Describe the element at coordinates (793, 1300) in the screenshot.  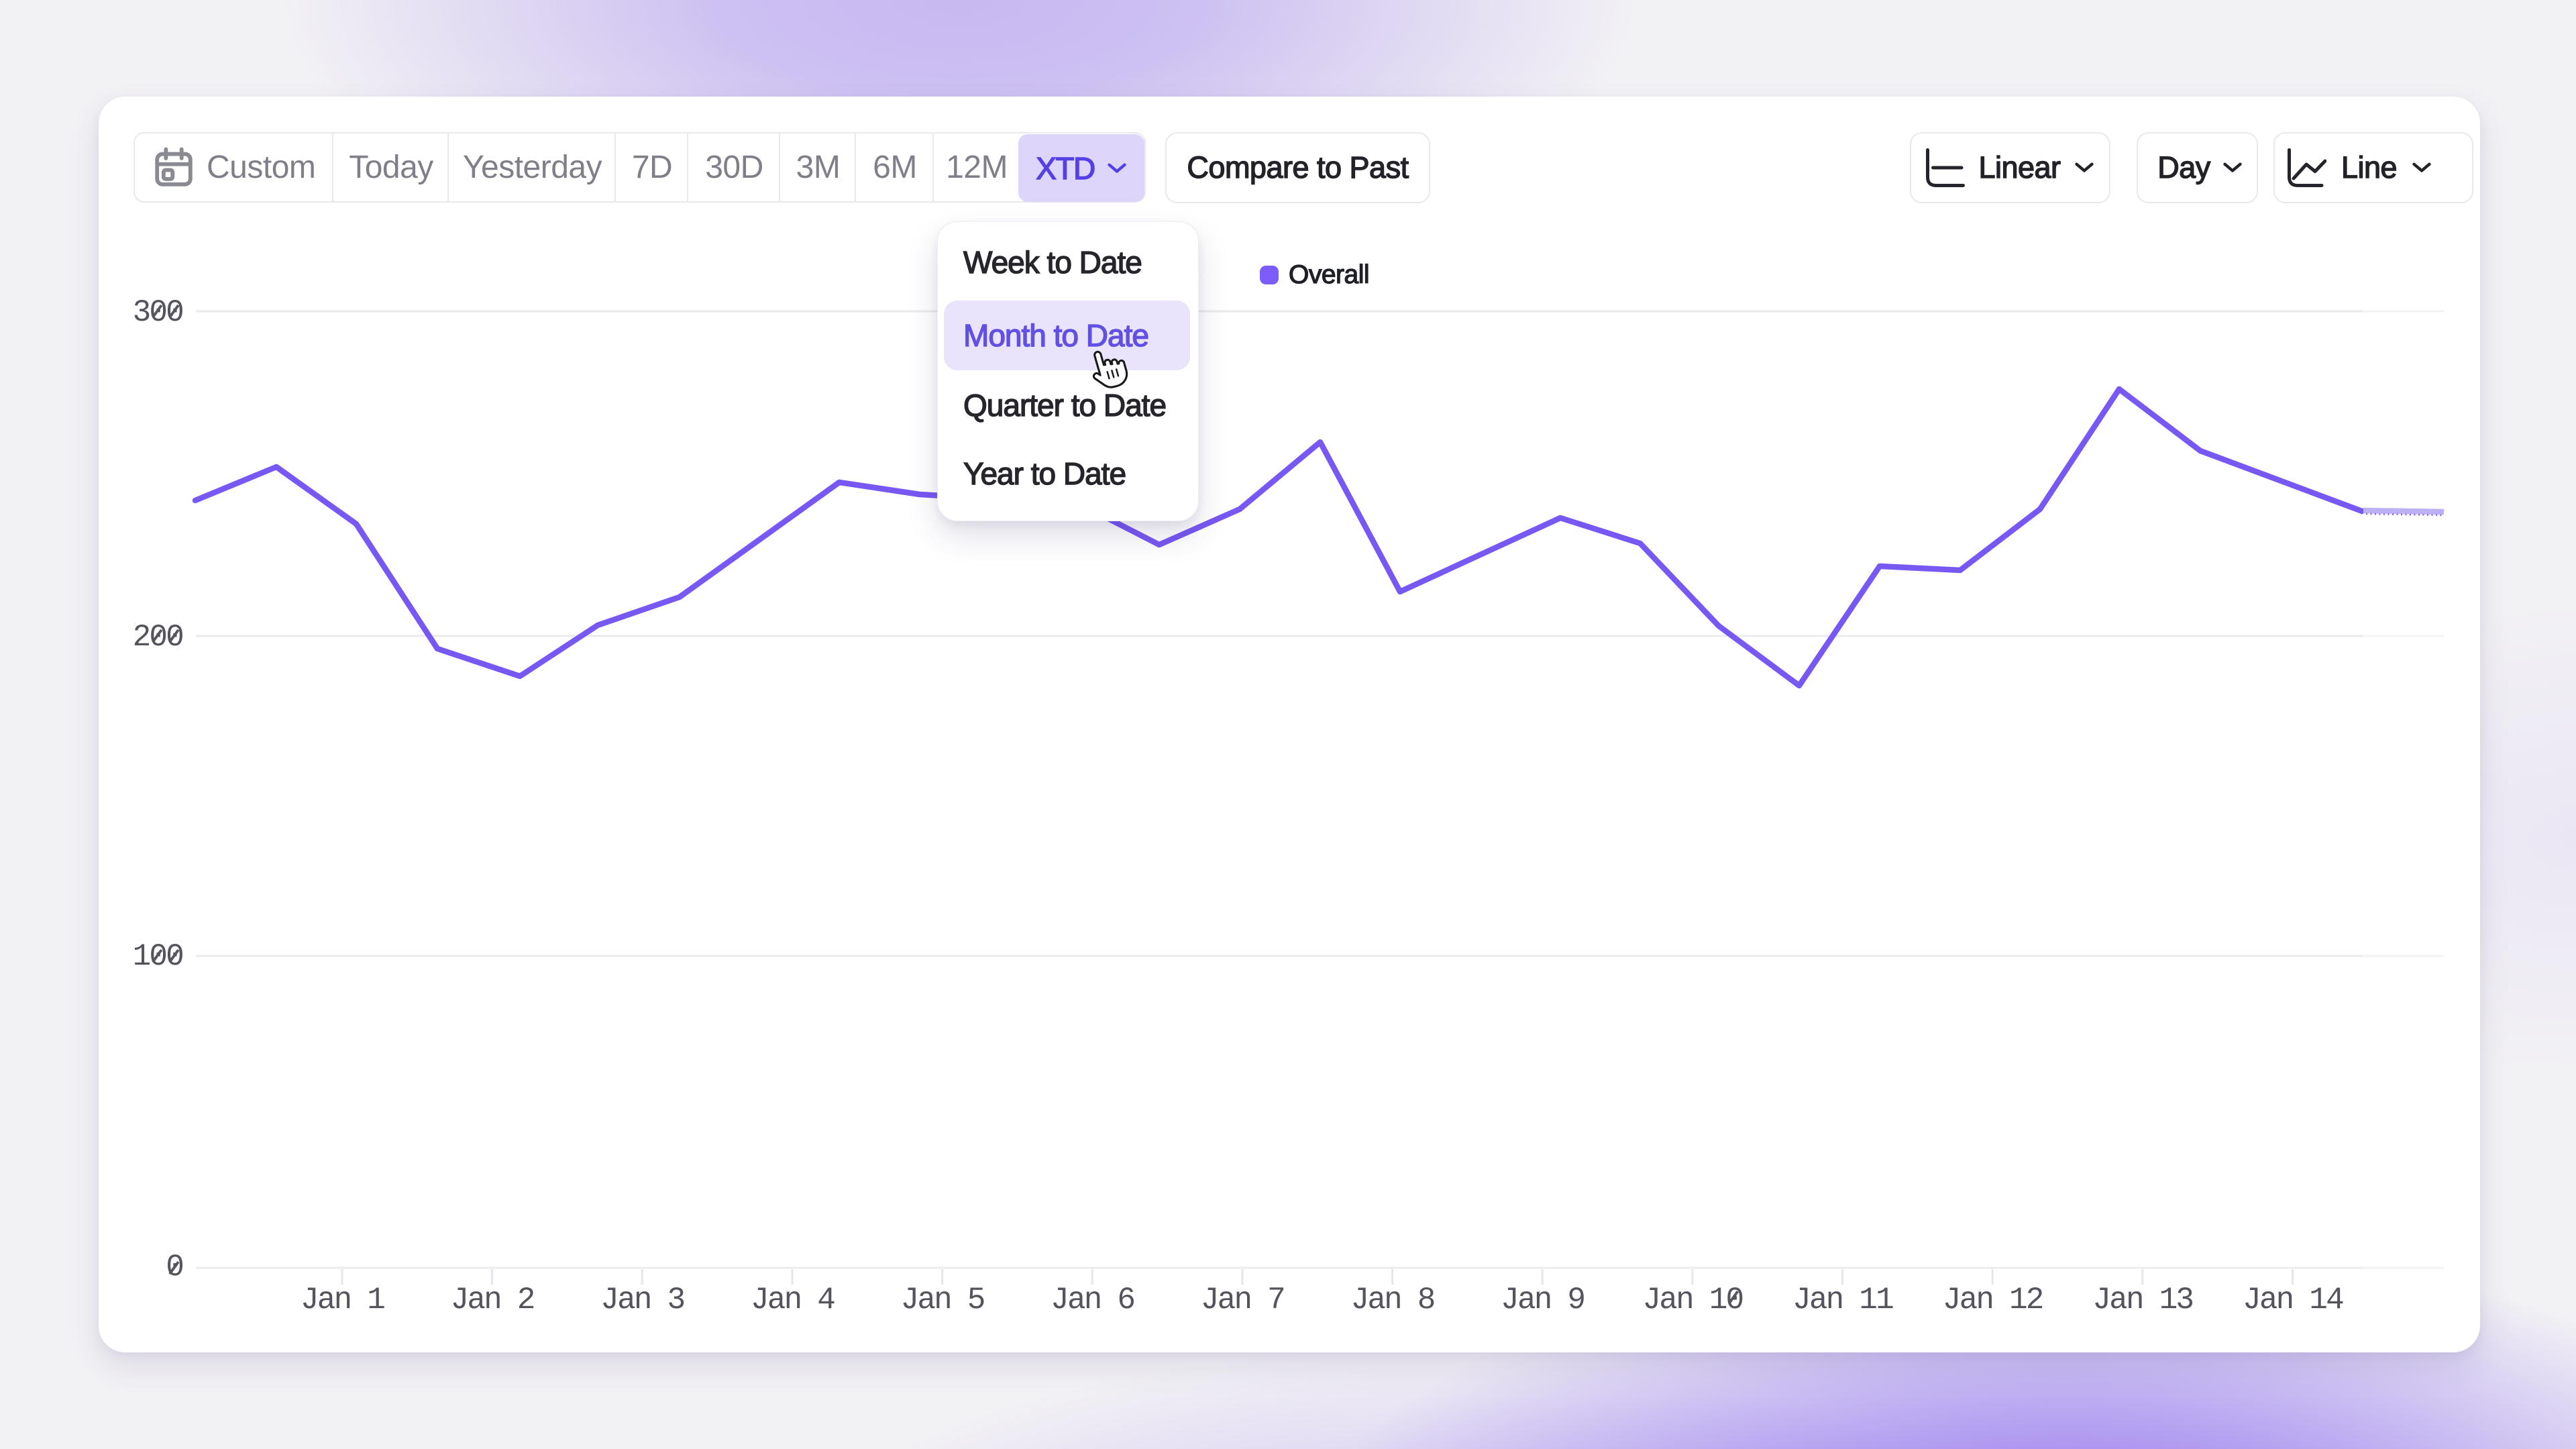
I see `svg-text: Jan 4` at that location.